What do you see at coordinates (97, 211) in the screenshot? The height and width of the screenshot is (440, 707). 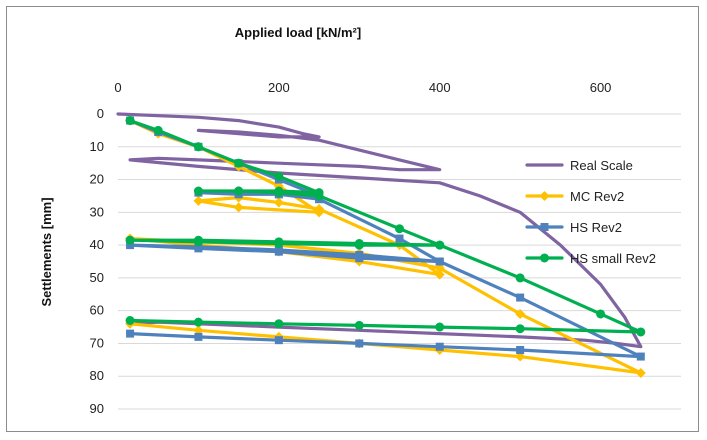 I see `y-tick-label-30: 30` at bounding box center [97, 211].